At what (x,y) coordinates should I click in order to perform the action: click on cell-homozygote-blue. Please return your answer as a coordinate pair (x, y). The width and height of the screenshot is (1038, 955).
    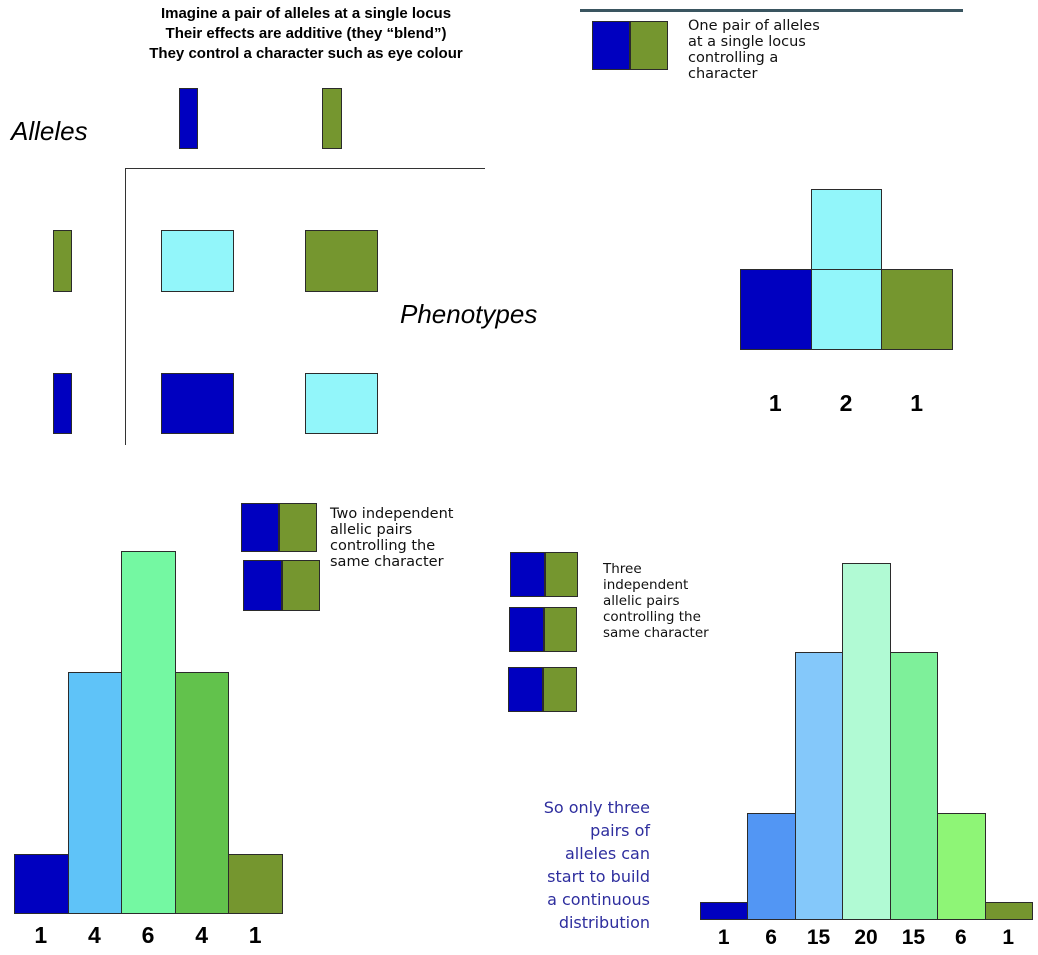
    Looking at the image, I should click on (197, 403).